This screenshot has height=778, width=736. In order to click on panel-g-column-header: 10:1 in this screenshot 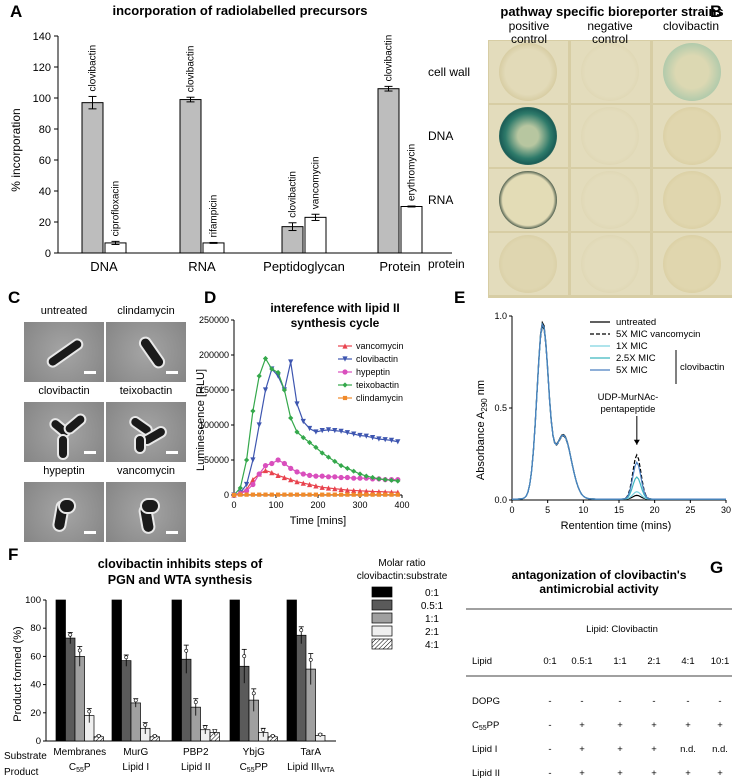, I will do `click(720, 661)`.